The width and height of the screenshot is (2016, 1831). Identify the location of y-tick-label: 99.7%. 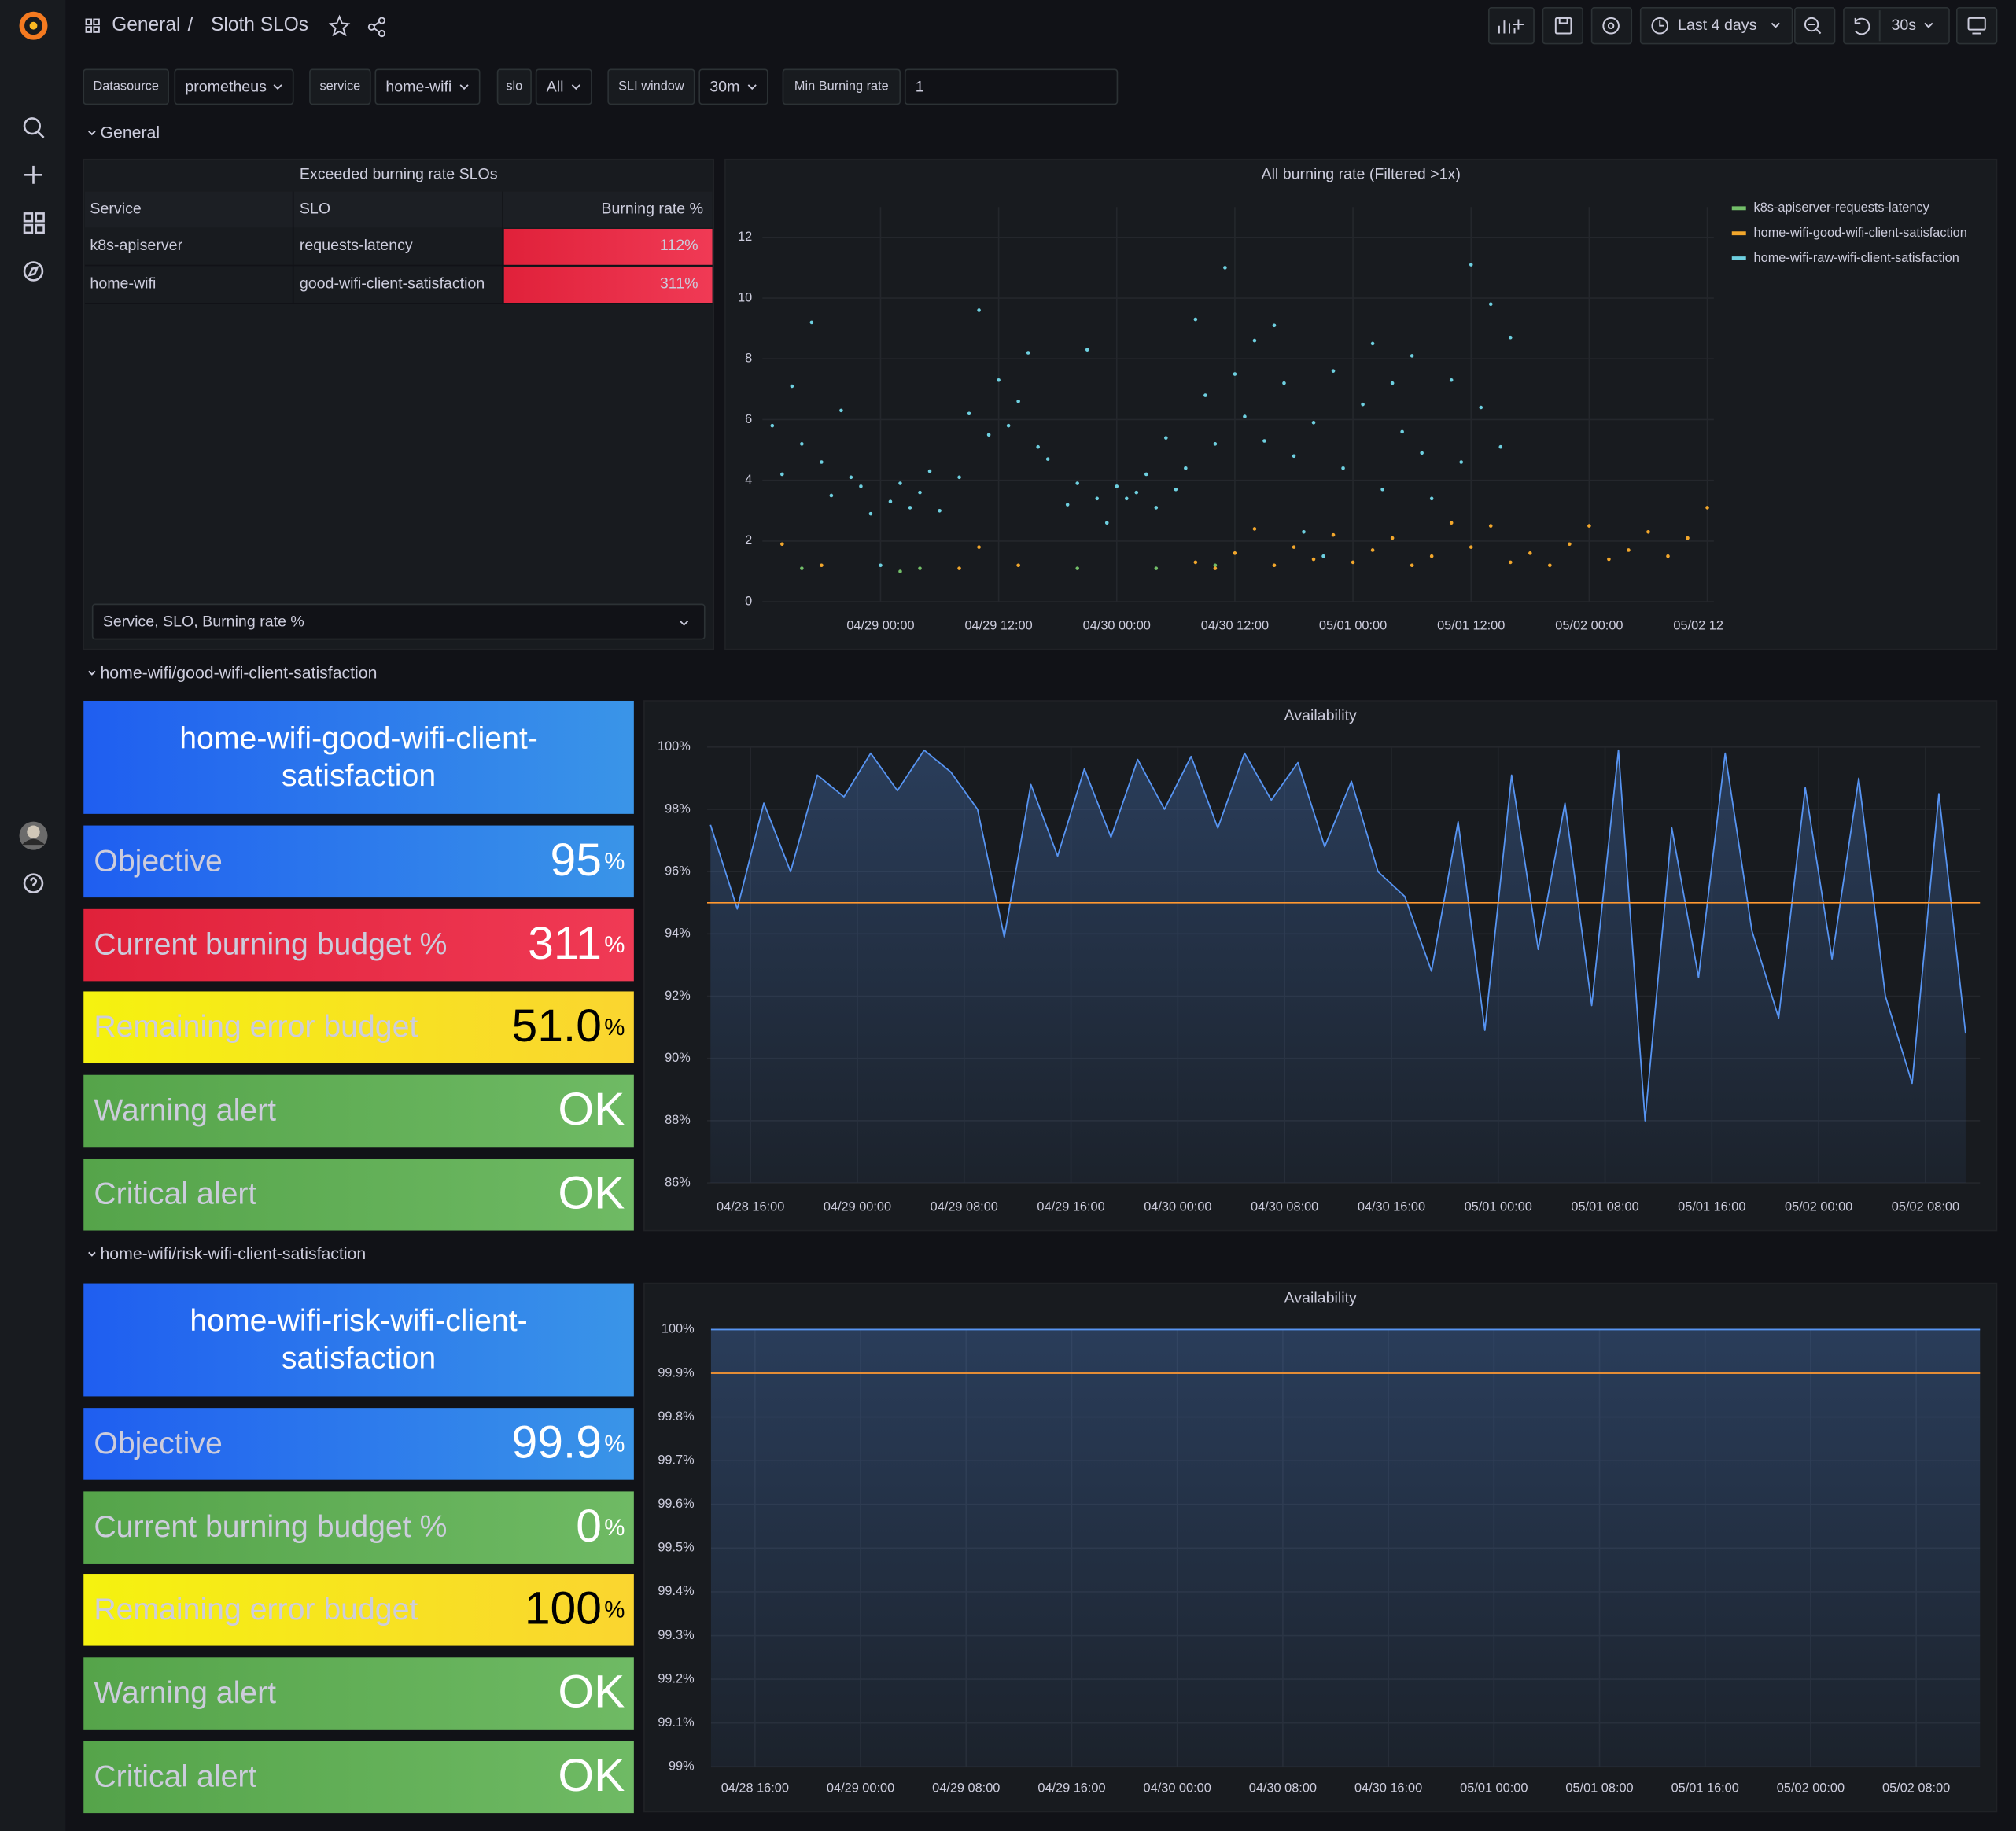
(676, 1460).